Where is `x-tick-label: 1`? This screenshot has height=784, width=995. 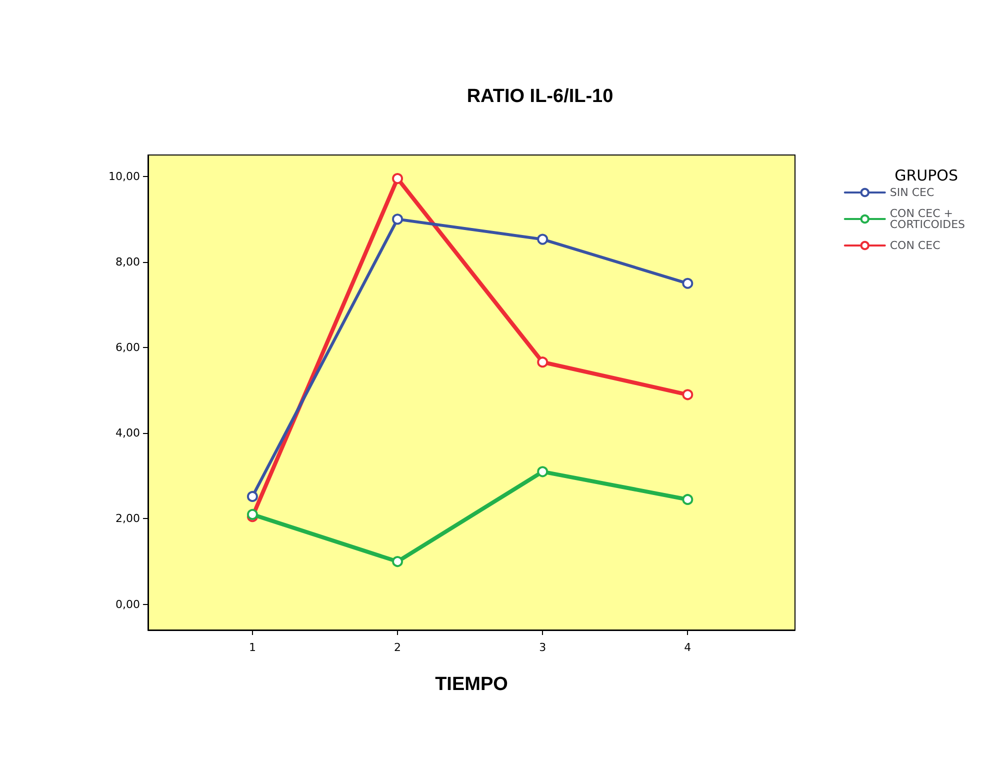 x-tick-label: 1 is located at coordinates (252, 647).